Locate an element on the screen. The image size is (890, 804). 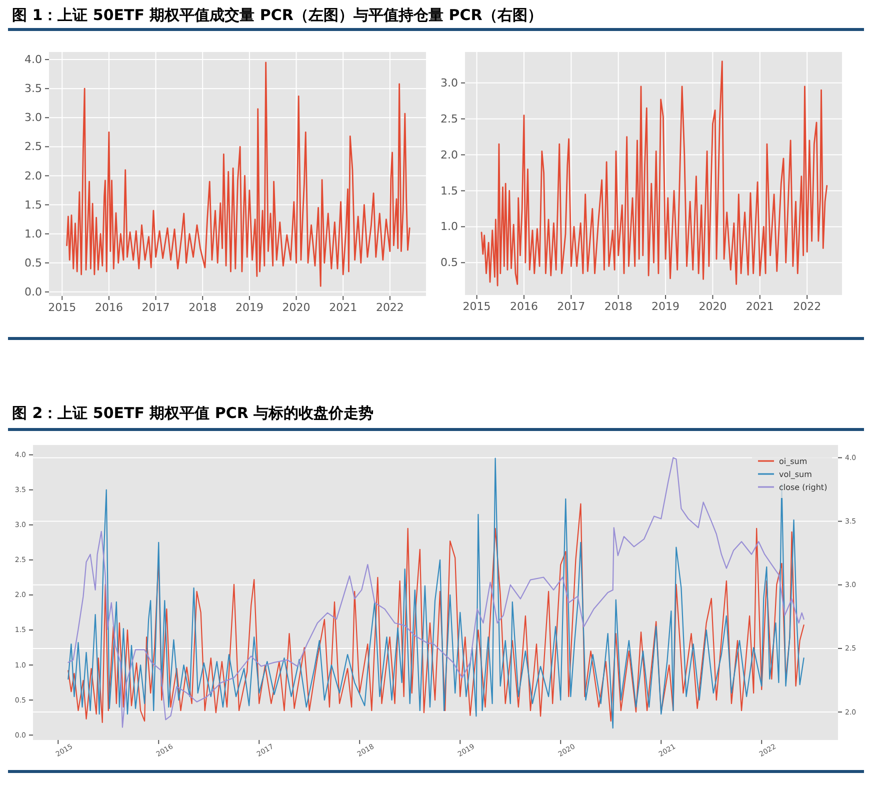
y-tick-label: 3.5 is located at coordinates (33, 89).